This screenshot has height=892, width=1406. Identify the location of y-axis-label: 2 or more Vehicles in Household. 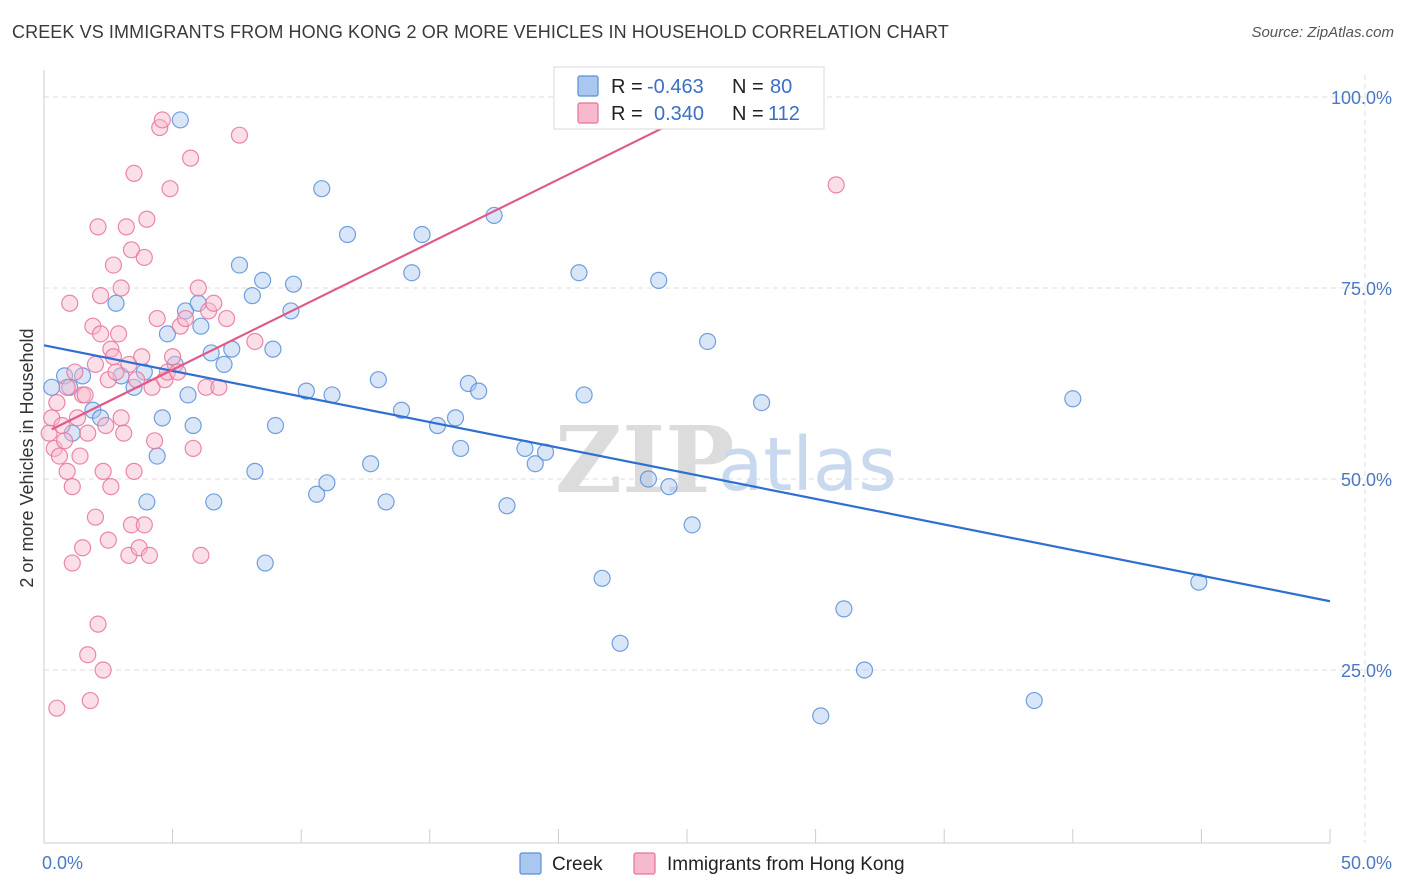
(27, 457).